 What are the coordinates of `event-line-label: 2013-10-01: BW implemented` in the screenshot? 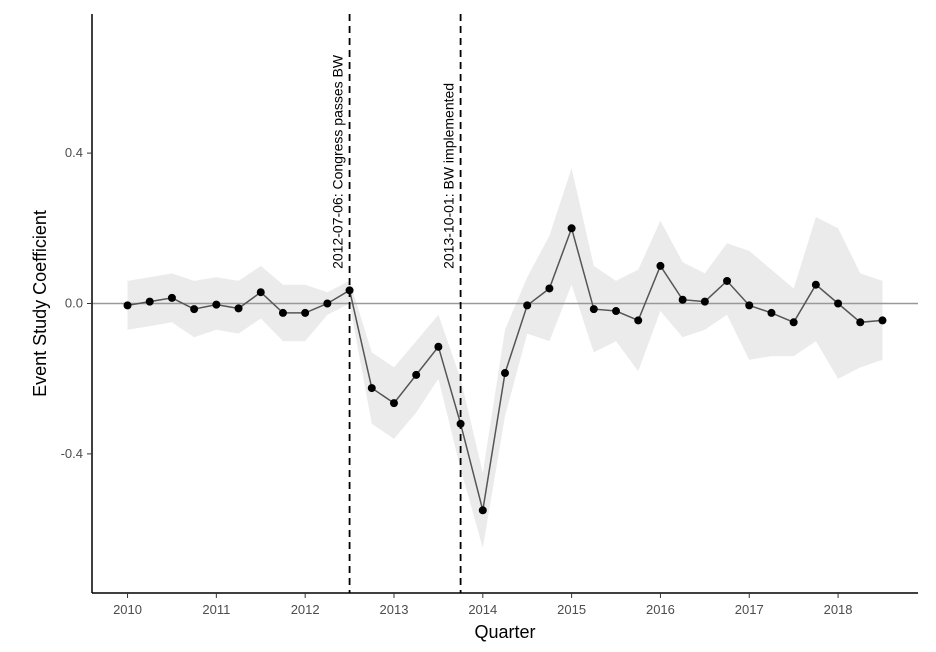 It's located at (449, 176).